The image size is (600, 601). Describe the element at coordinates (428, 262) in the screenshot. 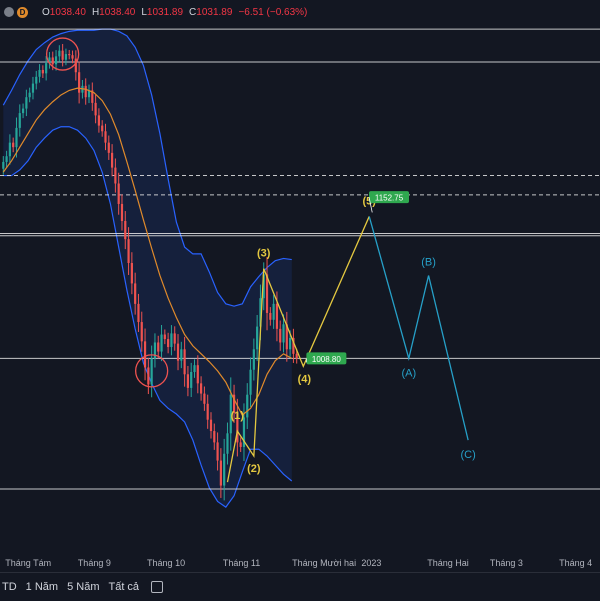

I see `wave-label: (B)` at that location.